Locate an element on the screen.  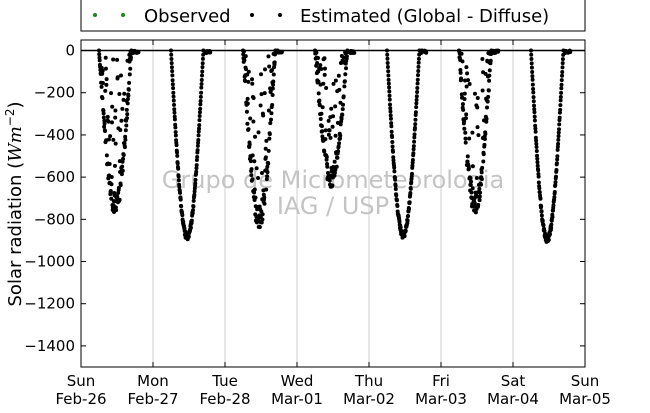
y-axis-label: Solar radiation (Wm−2) is located at coordinates (14, 203).